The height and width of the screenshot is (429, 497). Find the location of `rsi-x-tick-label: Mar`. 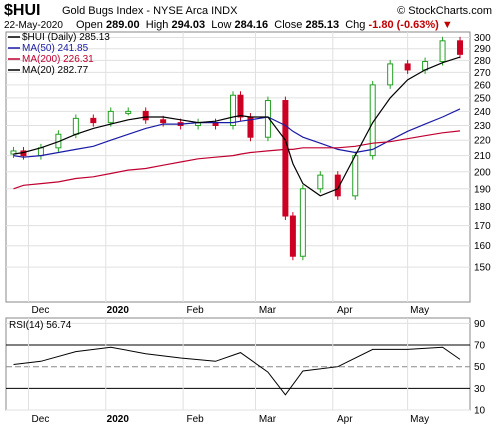

rsi-x-tick-label: Mar is located at coordinates (268, 419).